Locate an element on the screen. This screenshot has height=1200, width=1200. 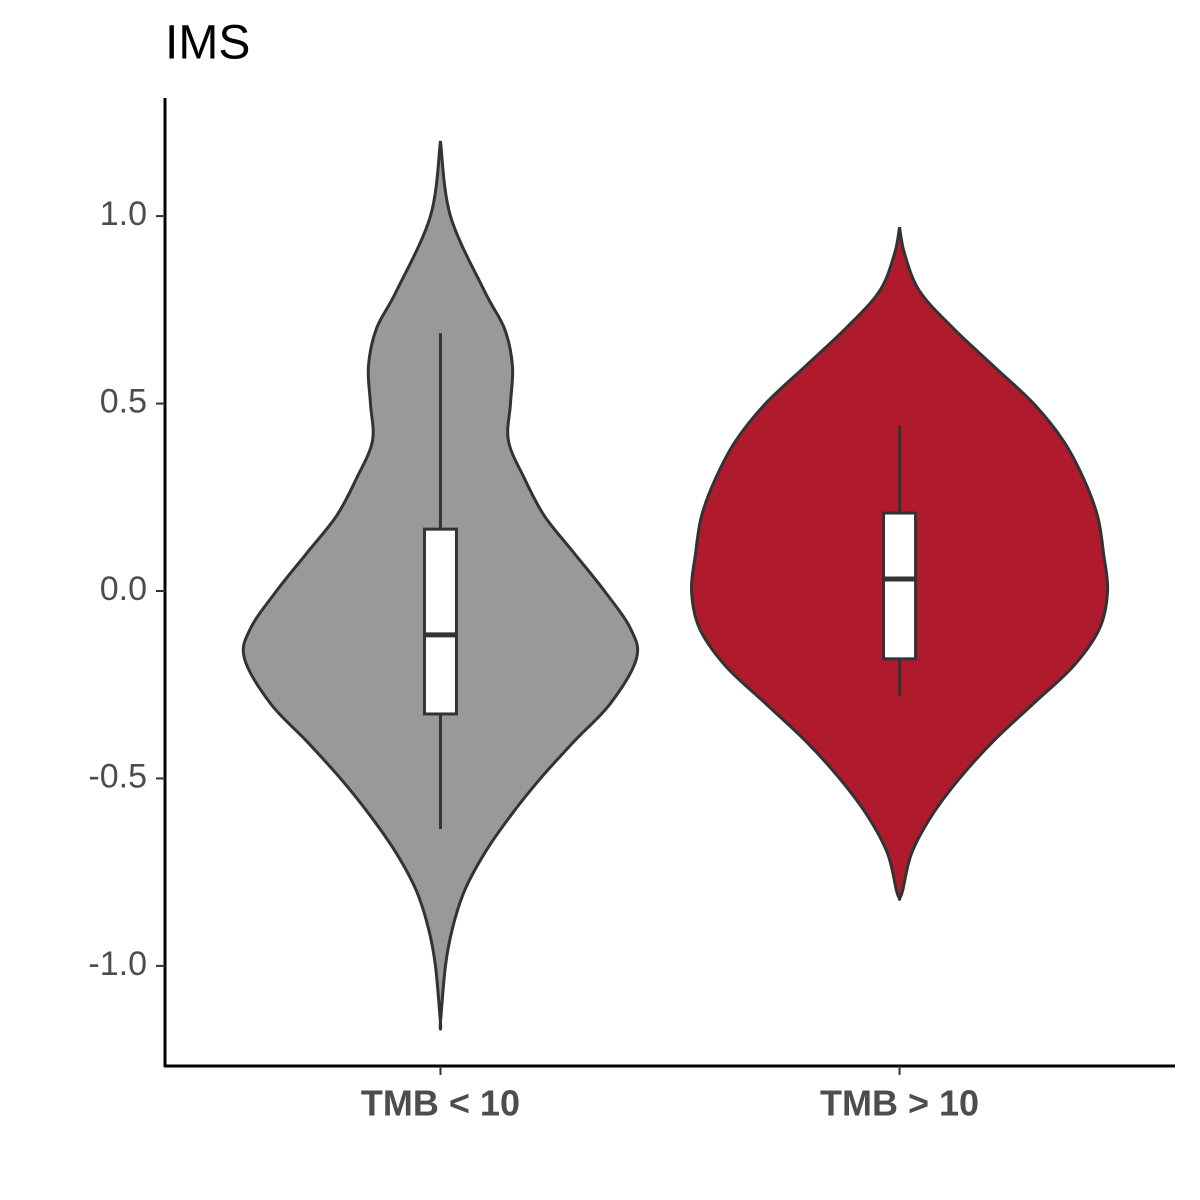
y-tick-label: 0.5 is located at coordinates (123, 402).